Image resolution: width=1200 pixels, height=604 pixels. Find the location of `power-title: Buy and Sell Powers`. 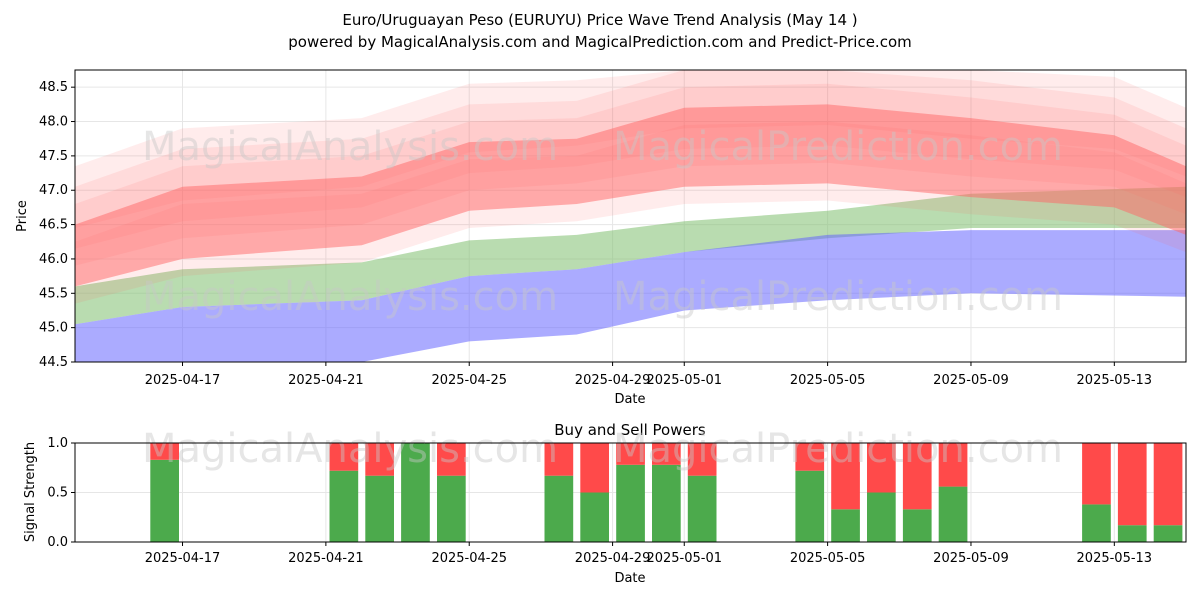

power-title: Buy and Sell Powers is located at coordinates (630, 430).